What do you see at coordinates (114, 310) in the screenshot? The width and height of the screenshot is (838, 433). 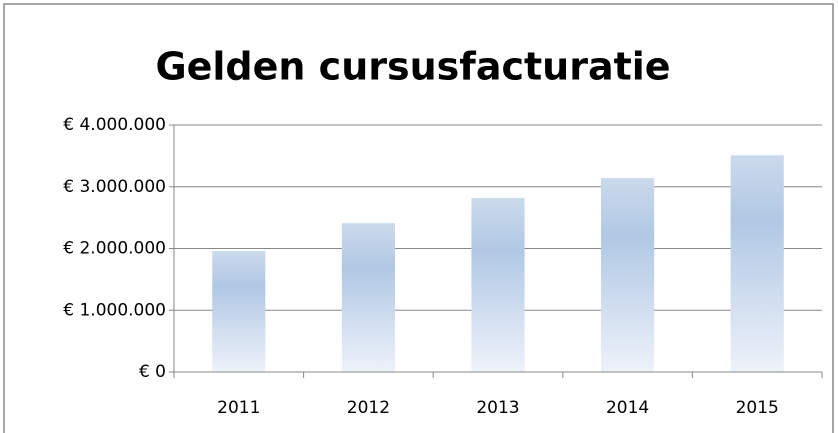 I see `y-tick-label: € 1.000.000` at bounding box center [114, 310].